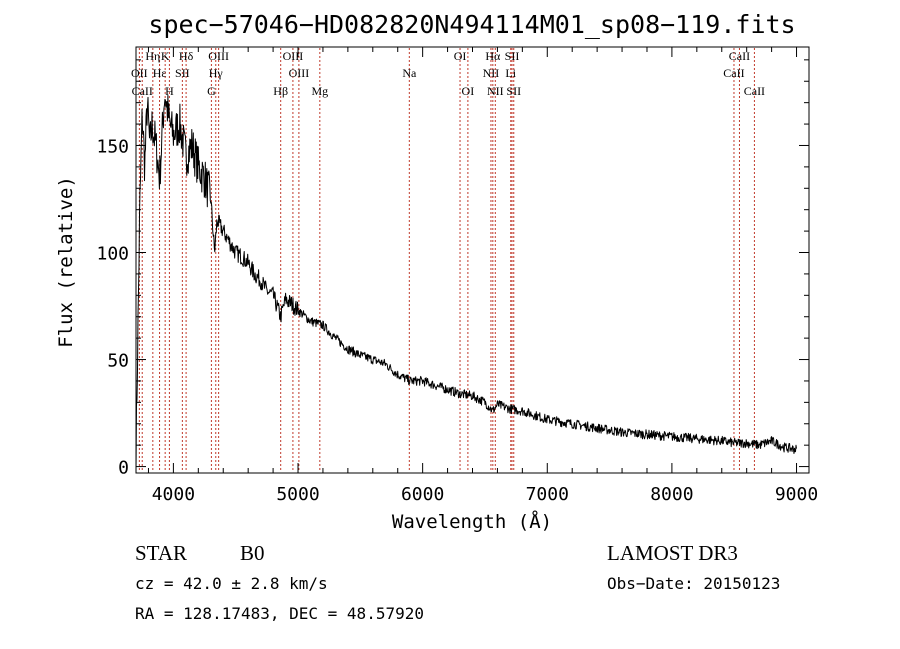  What do you see at coordinates (739, 56) in the screenshot?
I see `line-label-8: CaII` at bounding box center [739, 56].